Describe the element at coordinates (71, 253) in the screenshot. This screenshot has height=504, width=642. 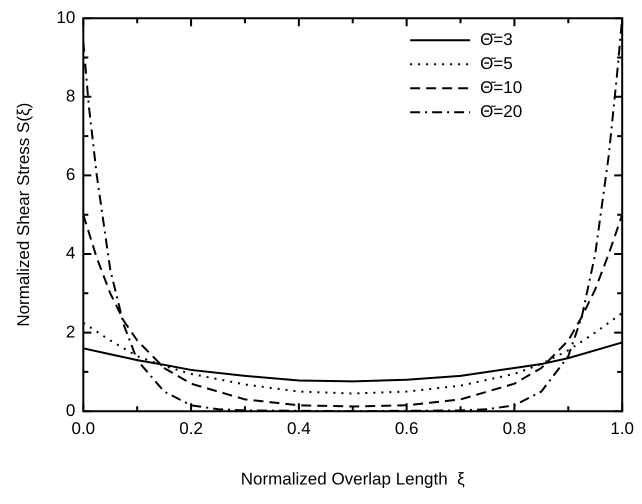
I see `y-tick-label: 4` at that location.